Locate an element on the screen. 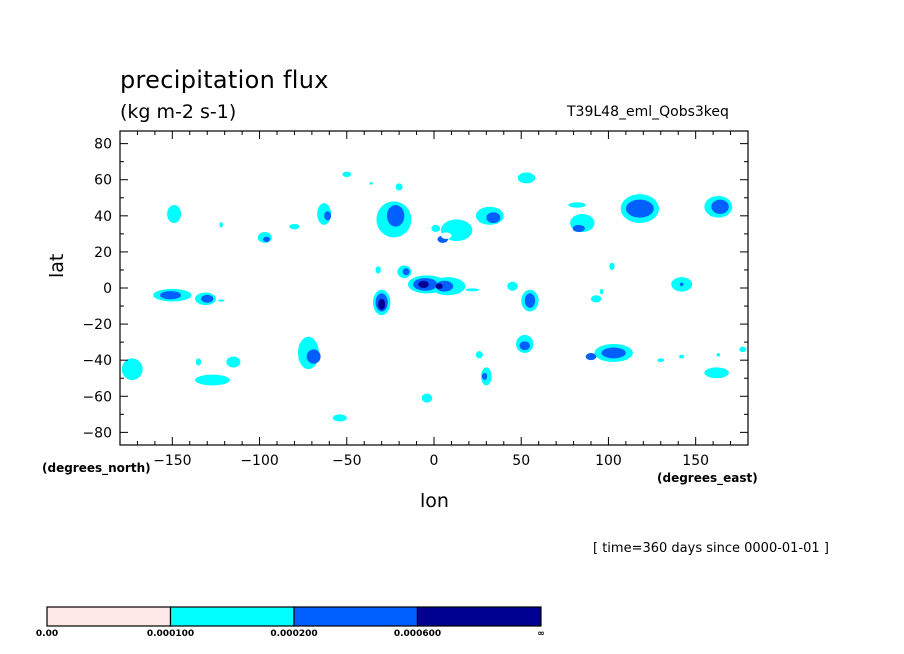  x-tick-label: 0 is located at coordinates (434, 461).